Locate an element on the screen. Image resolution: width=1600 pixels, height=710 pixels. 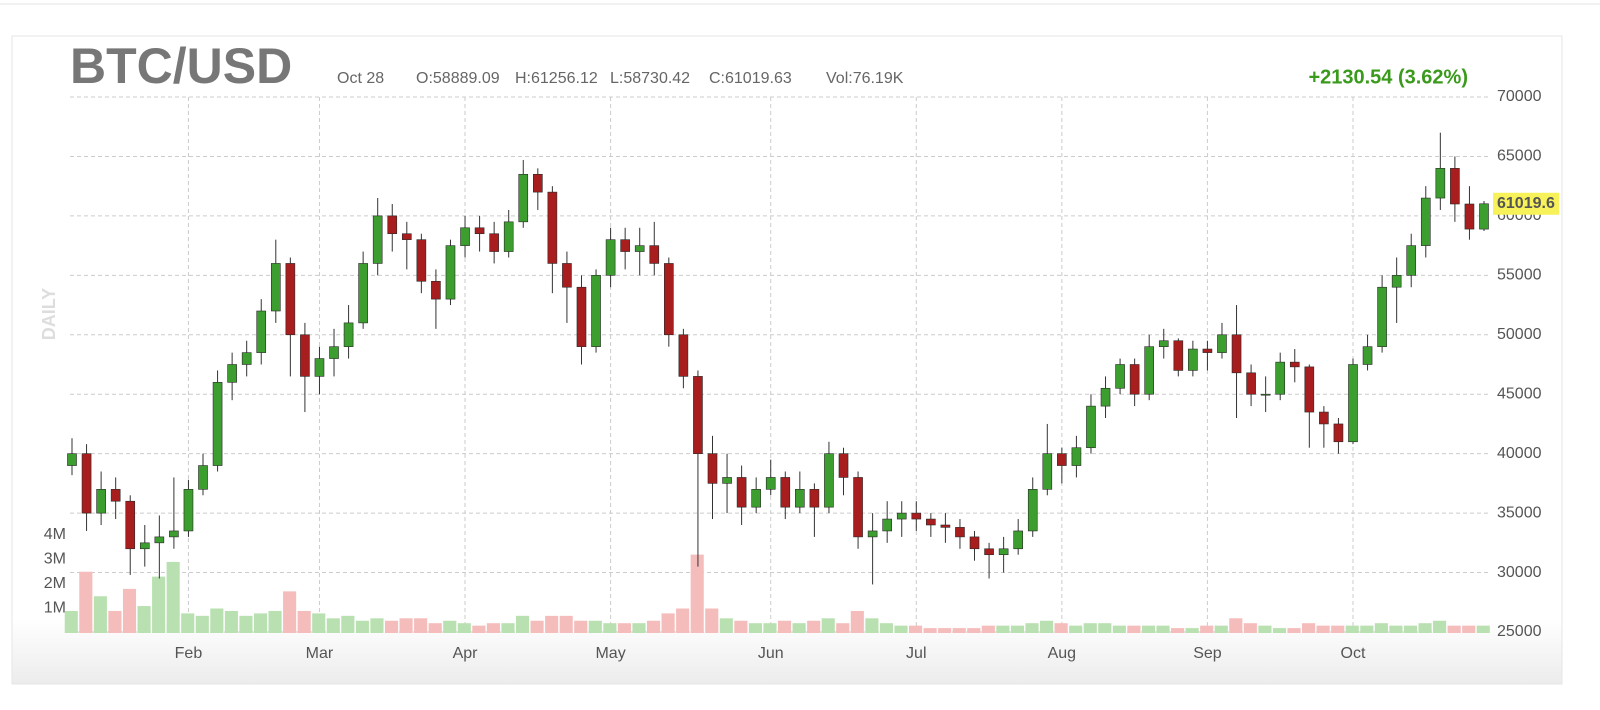
high-info: H:61256.12 is located at coordinates (556, 78).